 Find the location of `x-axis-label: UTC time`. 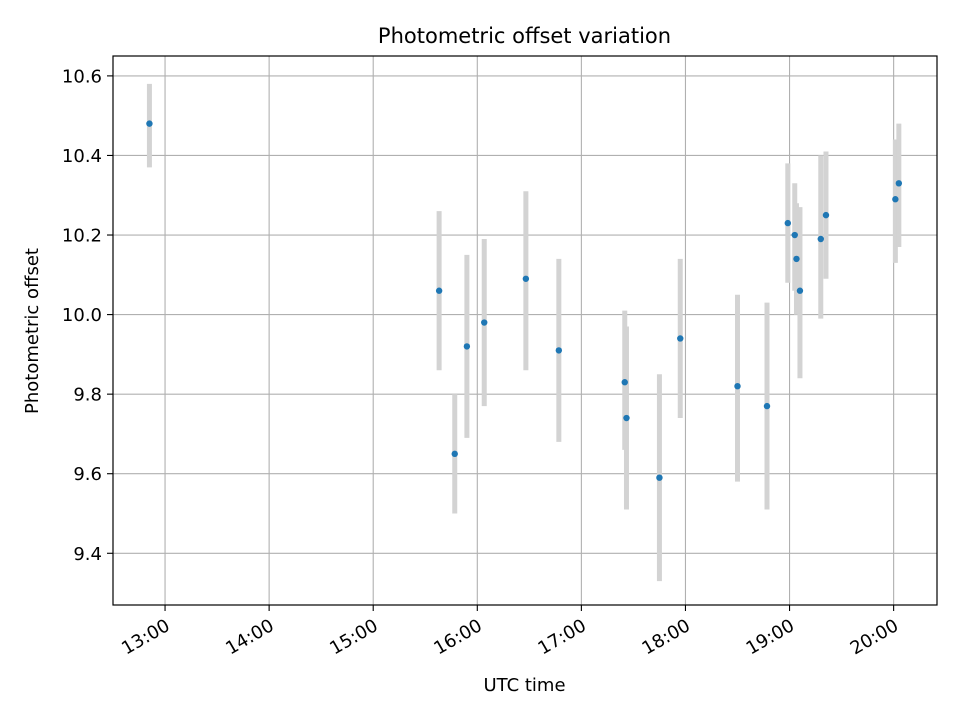

x-axis-label: UTC time is located at coordinates (524, 685).